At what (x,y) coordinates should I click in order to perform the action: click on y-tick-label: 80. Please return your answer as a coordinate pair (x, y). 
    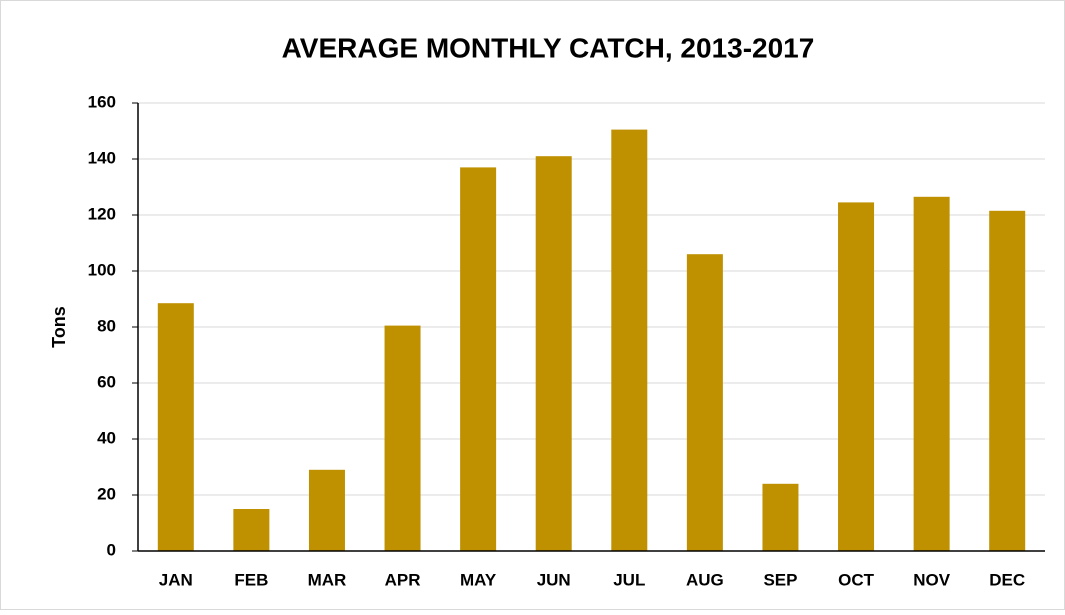
    Looking at the image, I should click on (106, 325).